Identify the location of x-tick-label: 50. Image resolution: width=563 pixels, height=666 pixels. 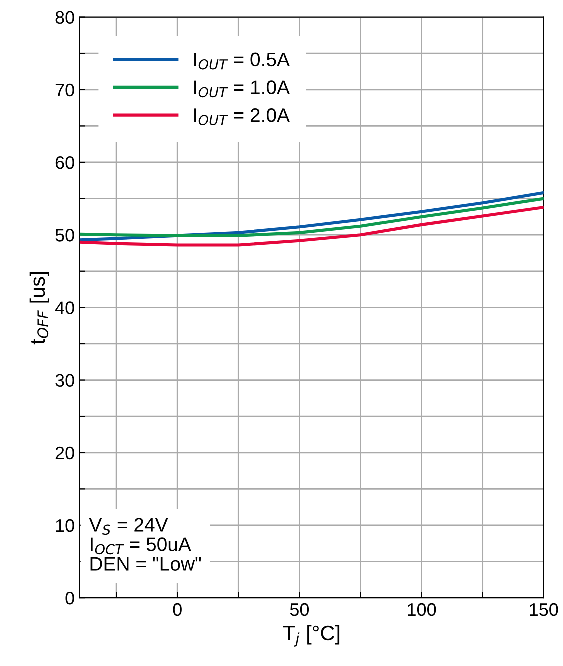
(300, 609).